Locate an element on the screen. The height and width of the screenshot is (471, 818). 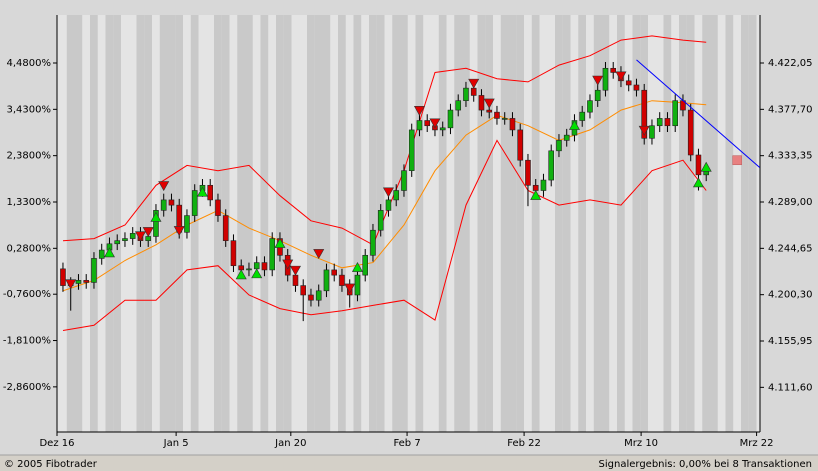
x-tick-label: Jan 20 is located at coordinates (290, 443).